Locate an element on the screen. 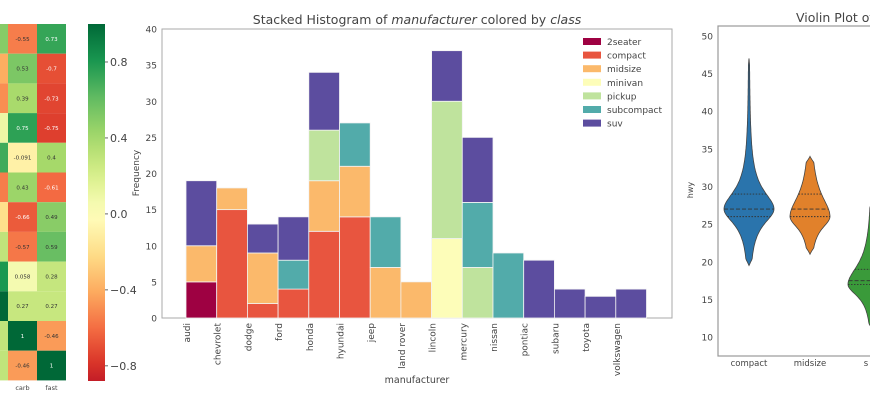  heatmap-cell-value: -0.091 is located at coordinates (23, 159).